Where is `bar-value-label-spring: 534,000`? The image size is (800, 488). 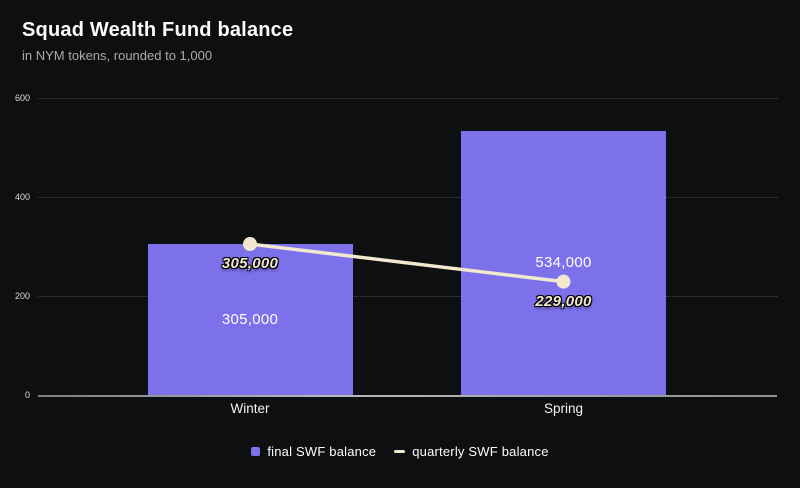 bar-value-label-spring: 534,000 is located at coordinates (563, 262).